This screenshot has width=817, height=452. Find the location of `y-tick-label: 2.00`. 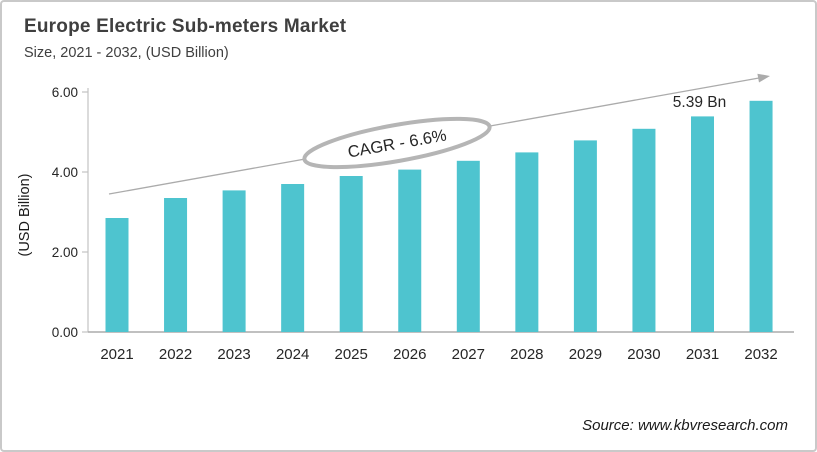

y-tick-label: 2.00 is located at coordinates (65, 252).